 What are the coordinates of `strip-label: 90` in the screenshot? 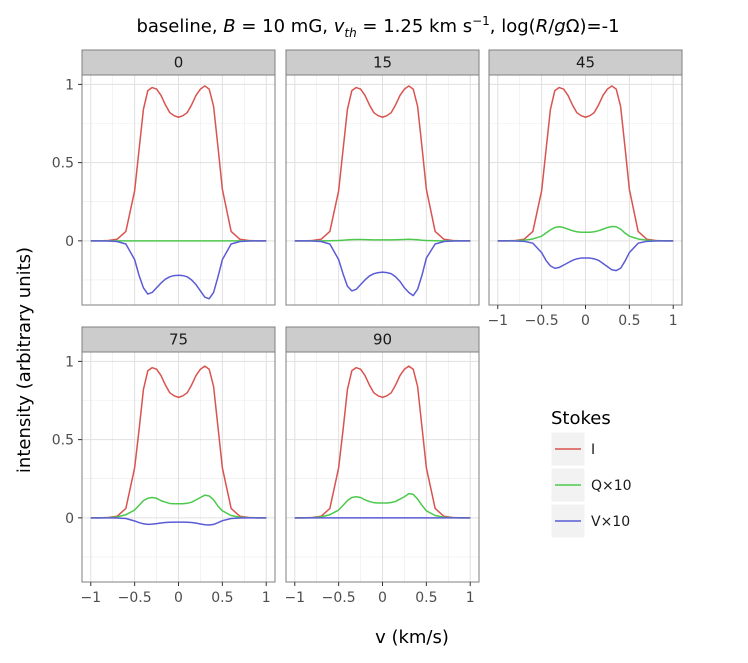 It's located at (382, 340).